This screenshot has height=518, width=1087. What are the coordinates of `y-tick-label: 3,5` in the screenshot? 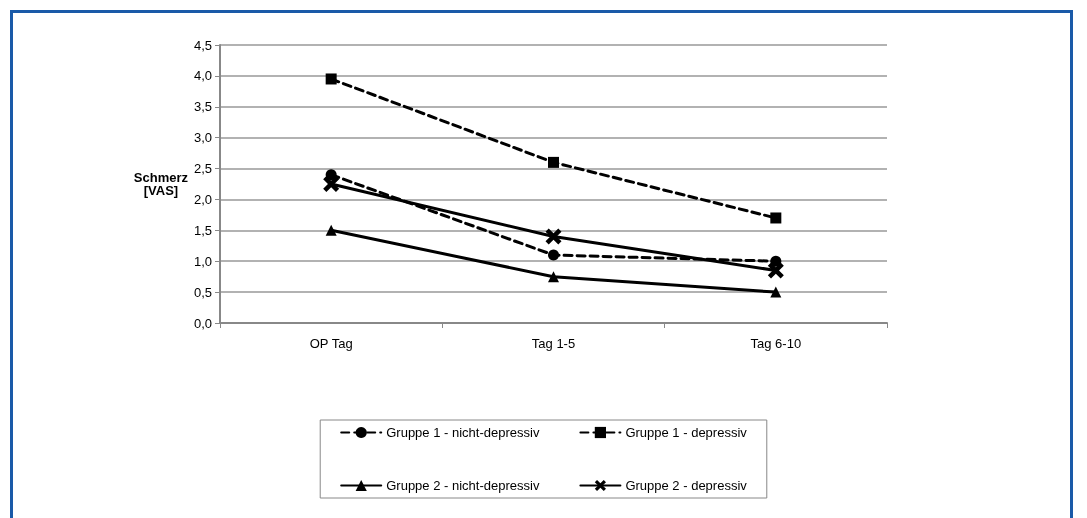 It's located at (202, 107).